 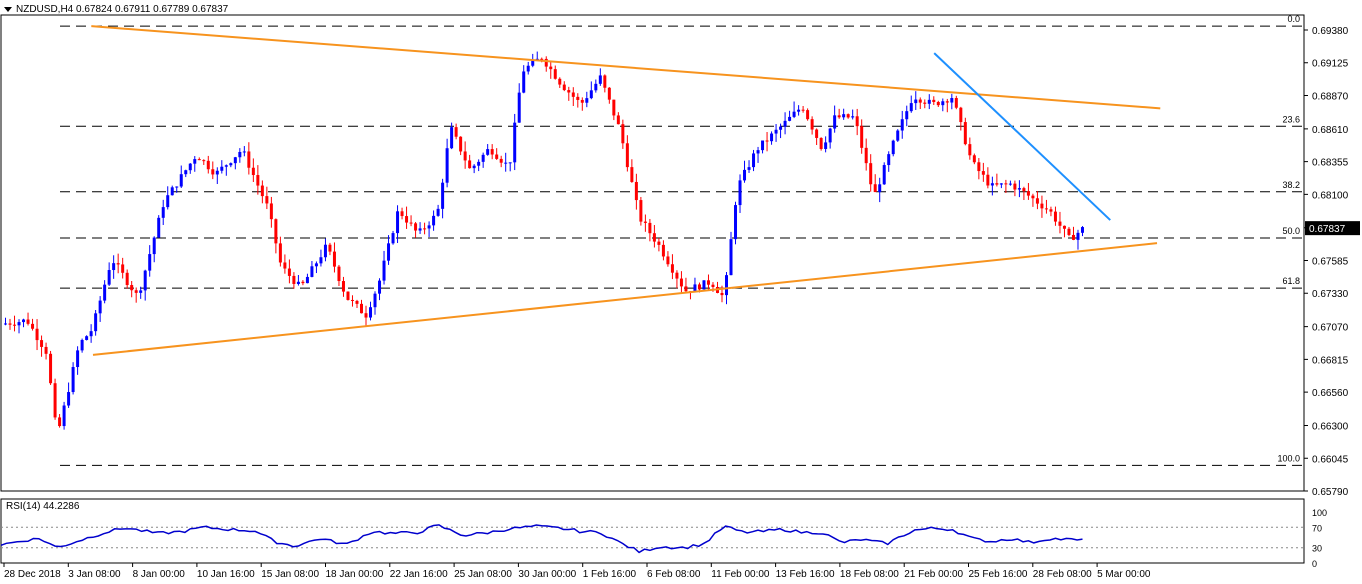 I want to click on rsi-line, so click(x=541, y=539).